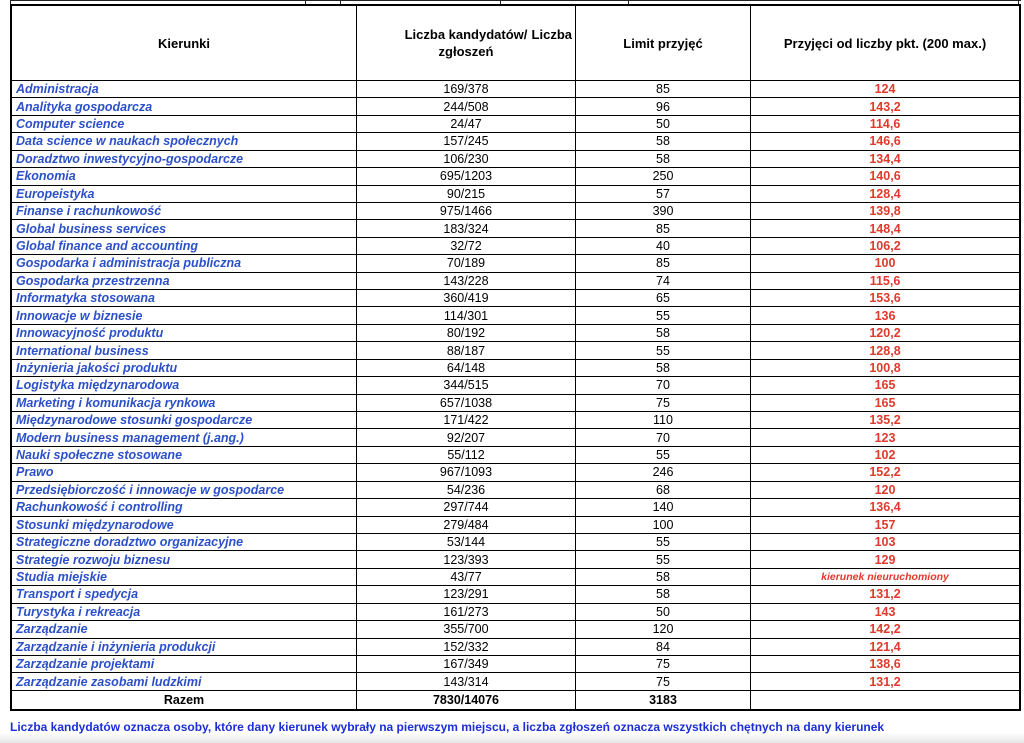  I want to click on candidates-cell: 43/77, so click(466, 577).